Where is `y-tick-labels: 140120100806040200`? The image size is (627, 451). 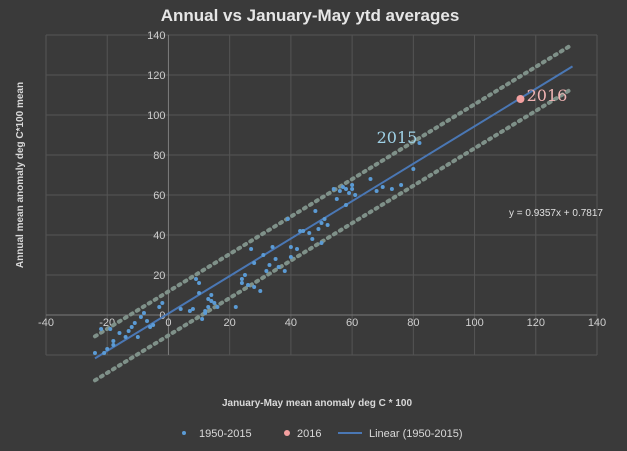
y-tick-labels: 140120100806040200 is located at coordinates (156, 176).